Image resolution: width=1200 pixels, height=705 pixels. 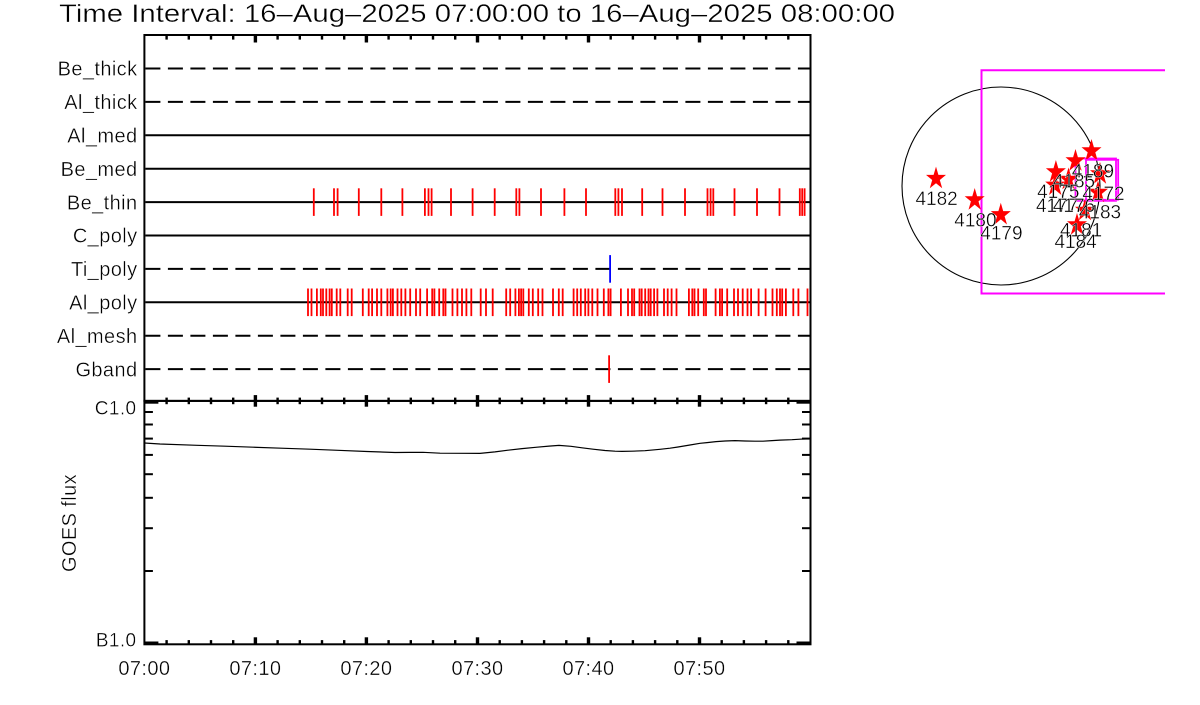 What do you see at coordinates (70, 523) in the screenshot?
I see `svg-text: GOES flux` at bounding box center [70, 523].